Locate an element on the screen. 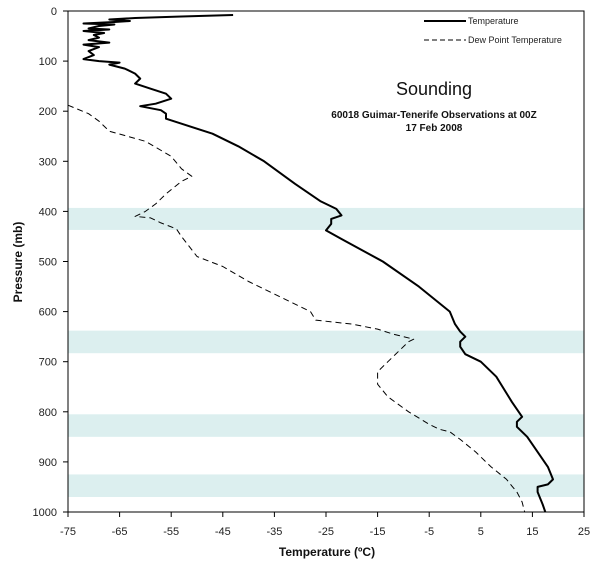 This screenshot has width=591, height=565. x-tick-label: -15 is located at coordinates (378, 532).